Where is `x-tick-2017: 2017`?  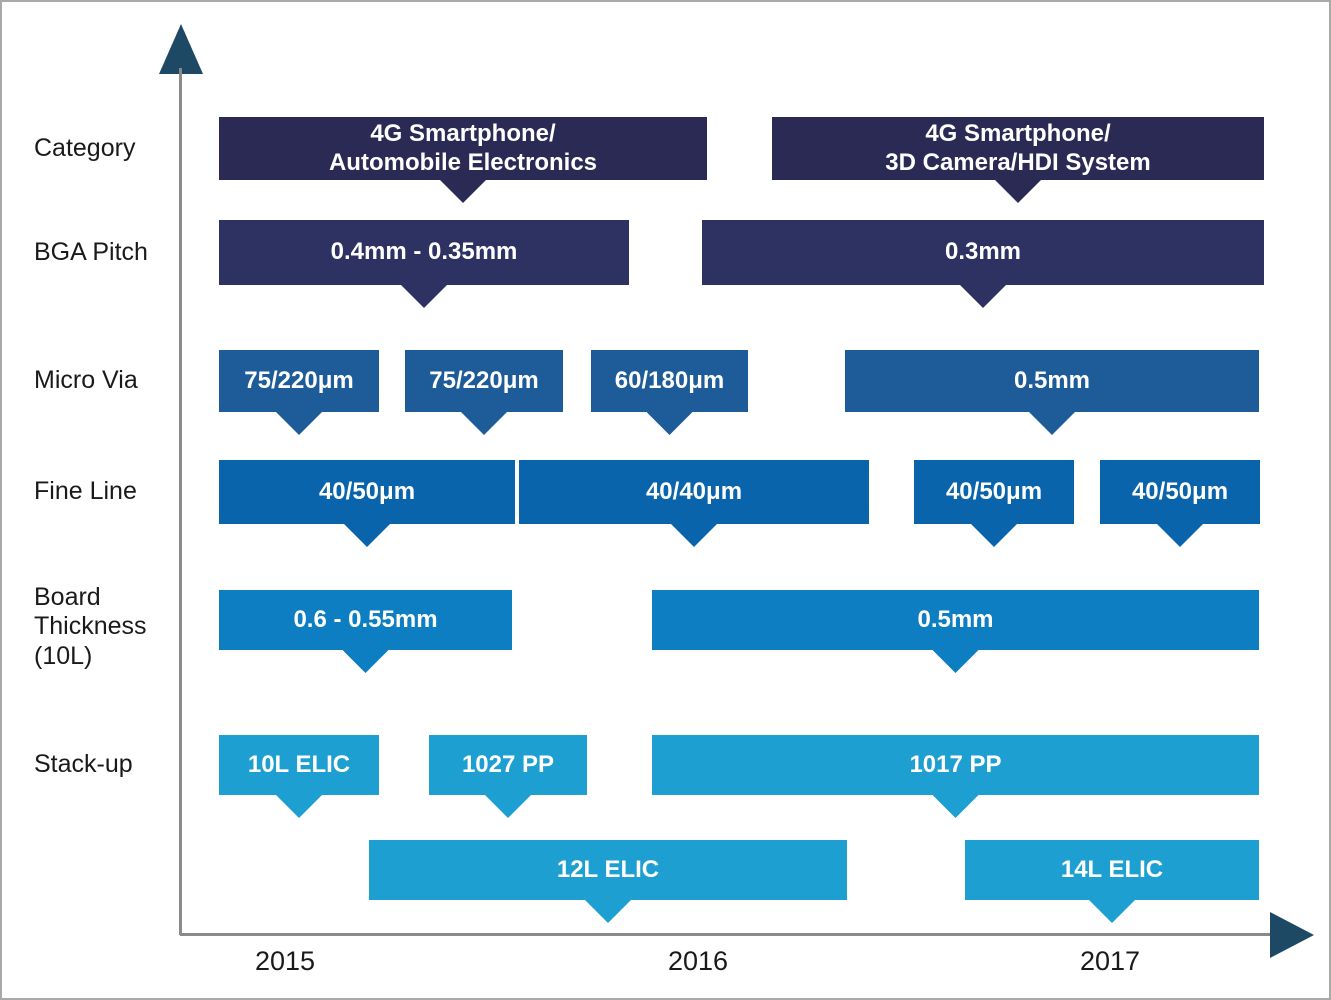 x-tick-2017: 2017 is located at coordinates (1110, 961).